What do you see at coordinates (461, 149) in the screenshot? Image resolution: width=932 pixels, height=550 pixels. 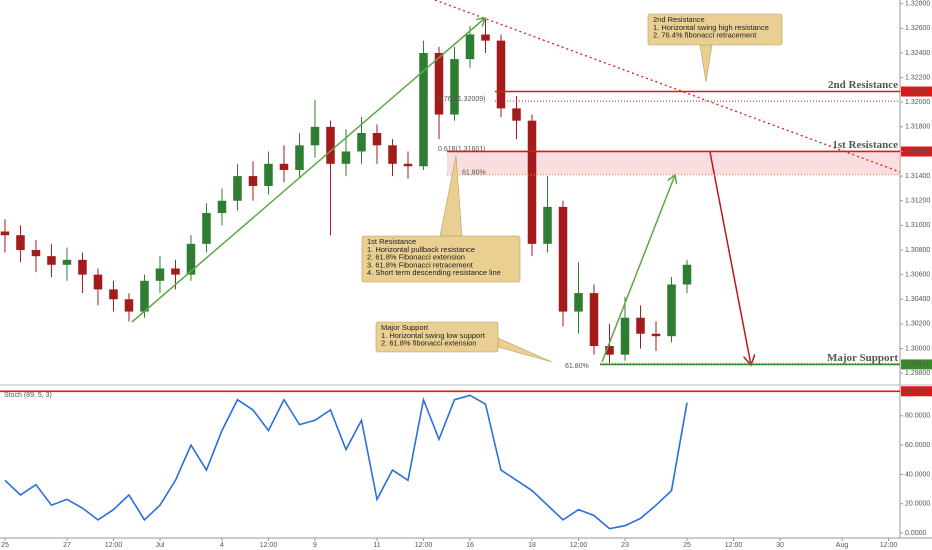 I see `fib-label: 0.618(1.31601)` at bounding box center [461, 149].